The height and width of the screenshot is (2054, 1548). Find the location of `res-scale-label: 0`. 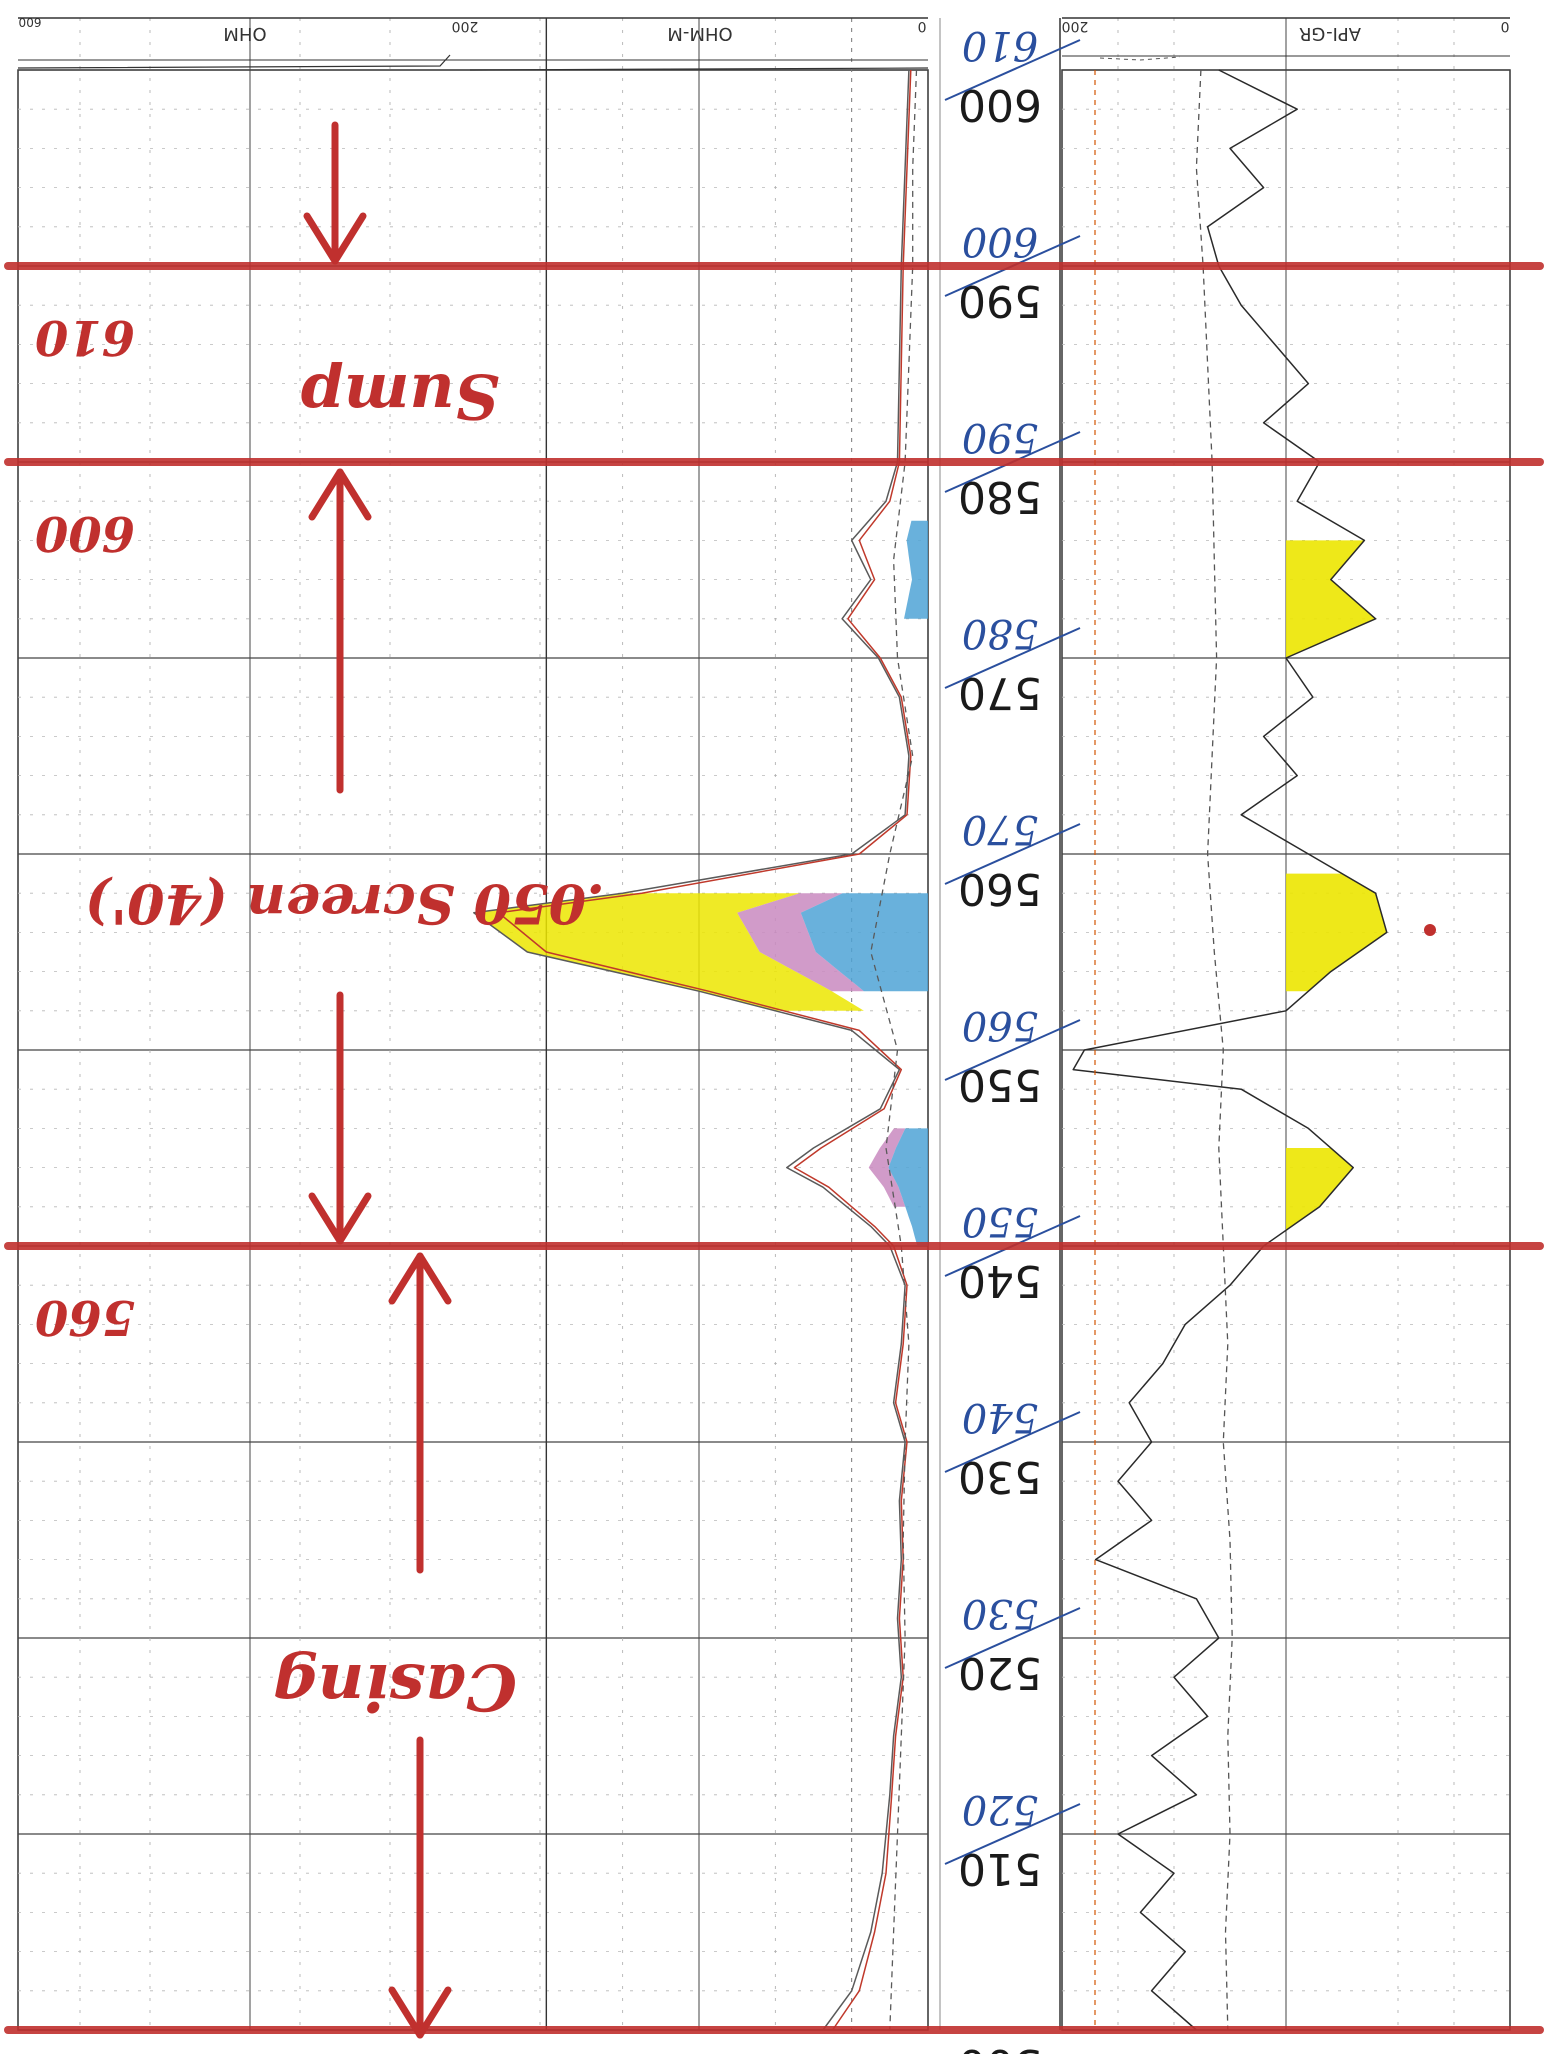

res-scale-label: 0 is located at coordinates (922, 26).